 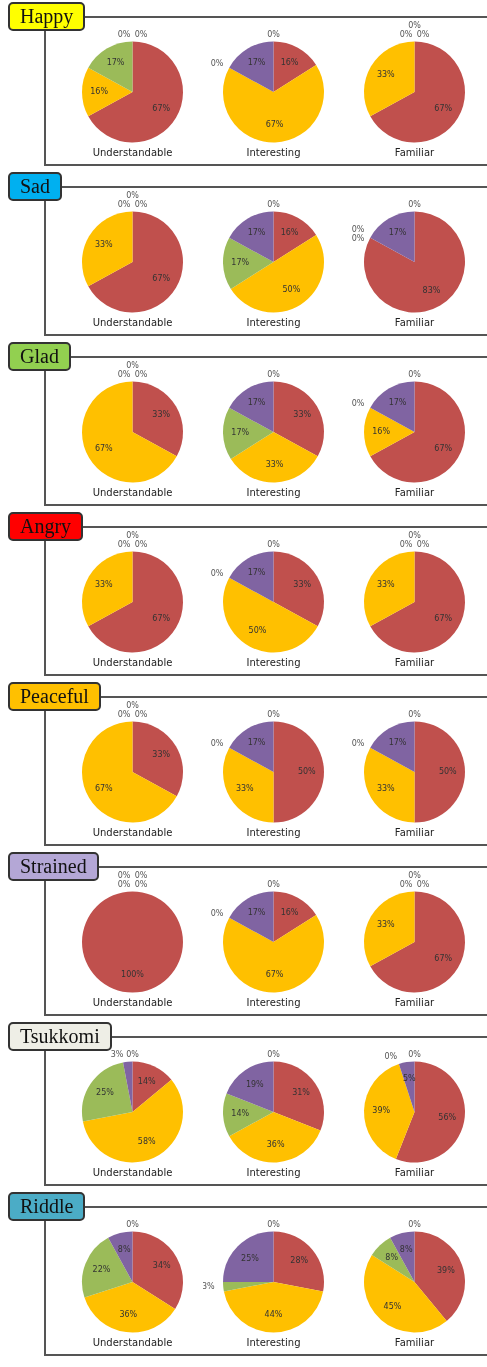 I want to click on chart-title: Sad, so click(x=35, y=186).